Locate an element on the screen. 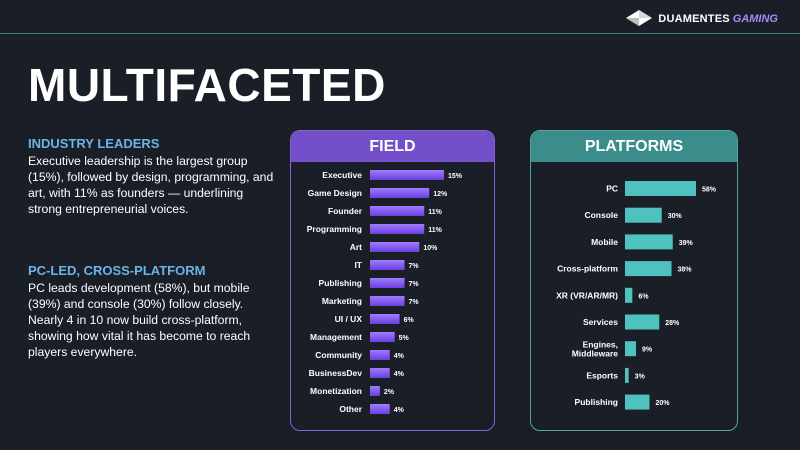 The width and height of the screenshot is (800, 450). platform-category-label: Console is located at coordinates (601, 215).